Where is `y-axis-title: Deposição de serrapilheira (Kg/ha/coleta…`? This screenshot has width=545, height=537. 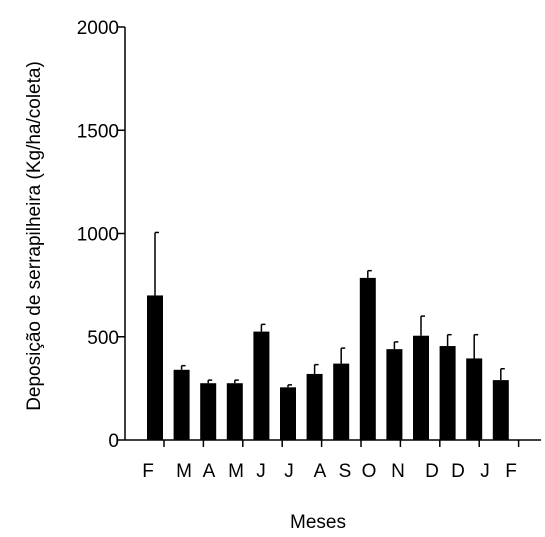 y-axis-title: Deposição de serrapilheira (Kg/ha/coleta… is located at coordinates (34, 236).